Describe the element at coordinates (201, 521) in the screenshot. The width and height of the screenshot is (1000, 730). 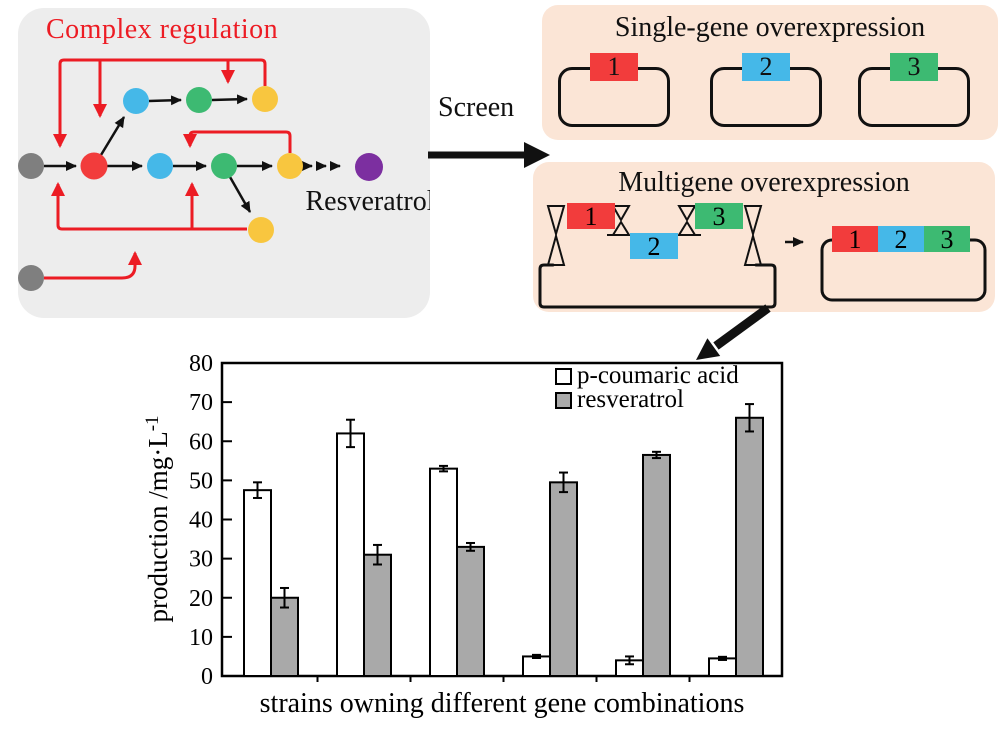
I see `y-tick-label: 40` at that location.